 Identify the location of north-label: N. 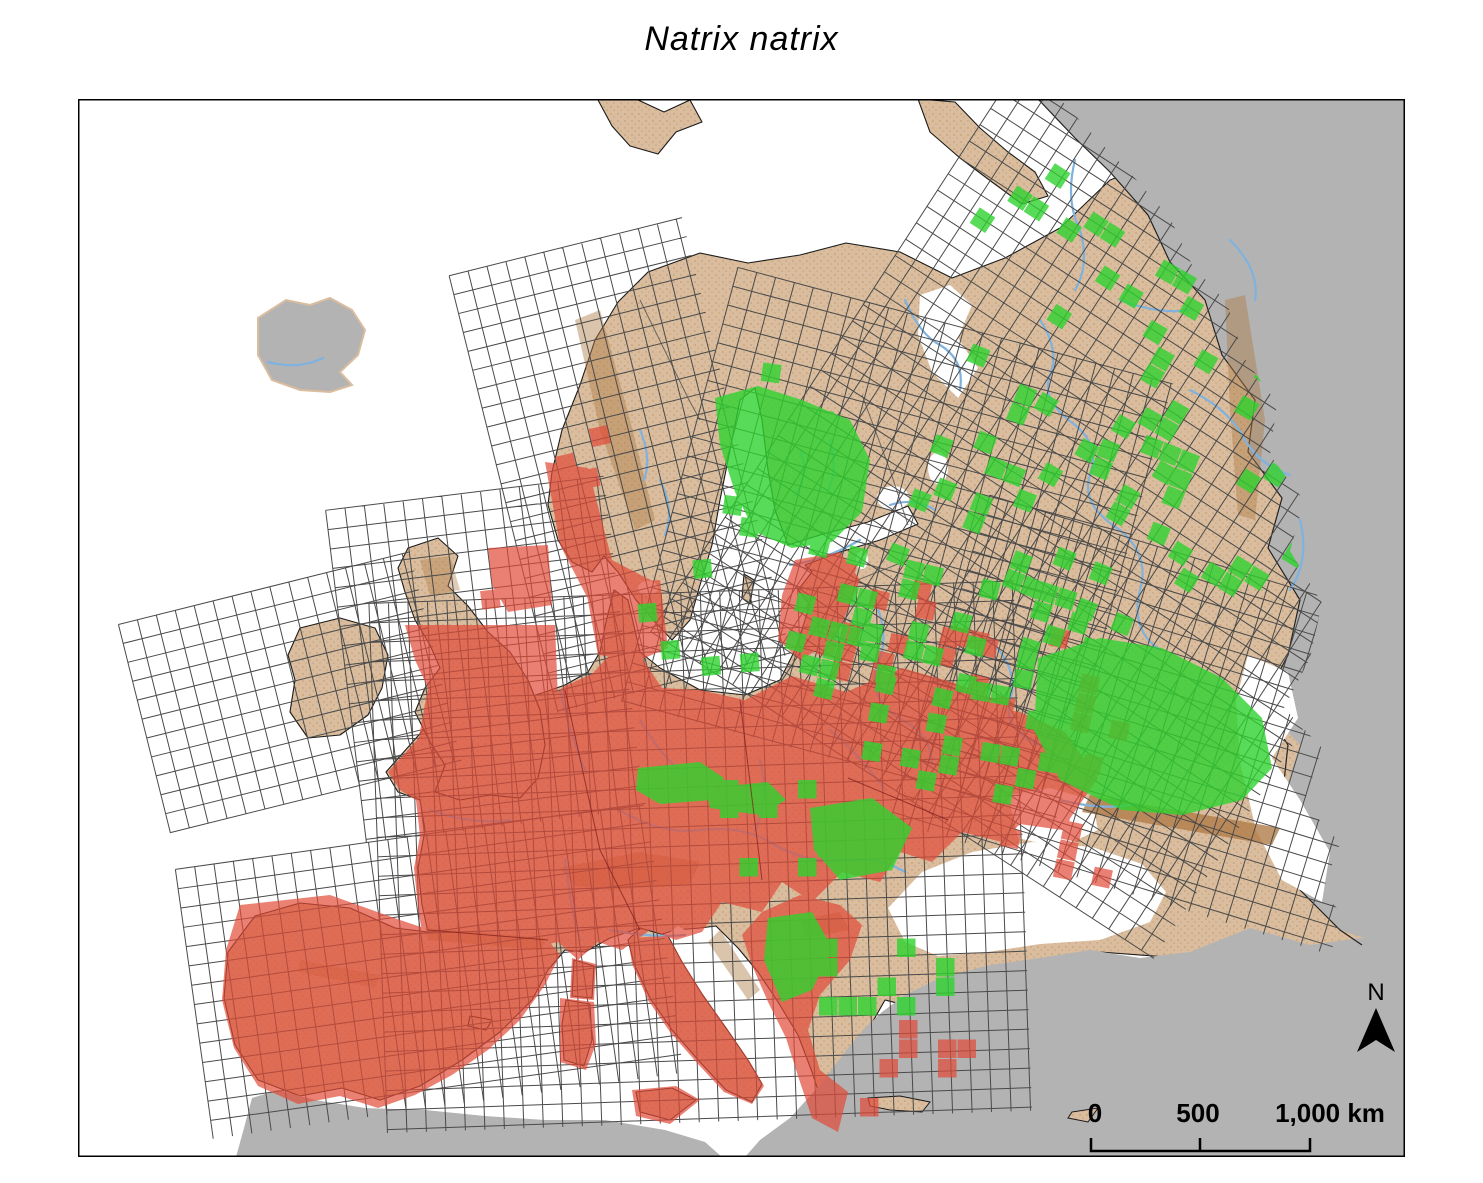
(1375, 992).